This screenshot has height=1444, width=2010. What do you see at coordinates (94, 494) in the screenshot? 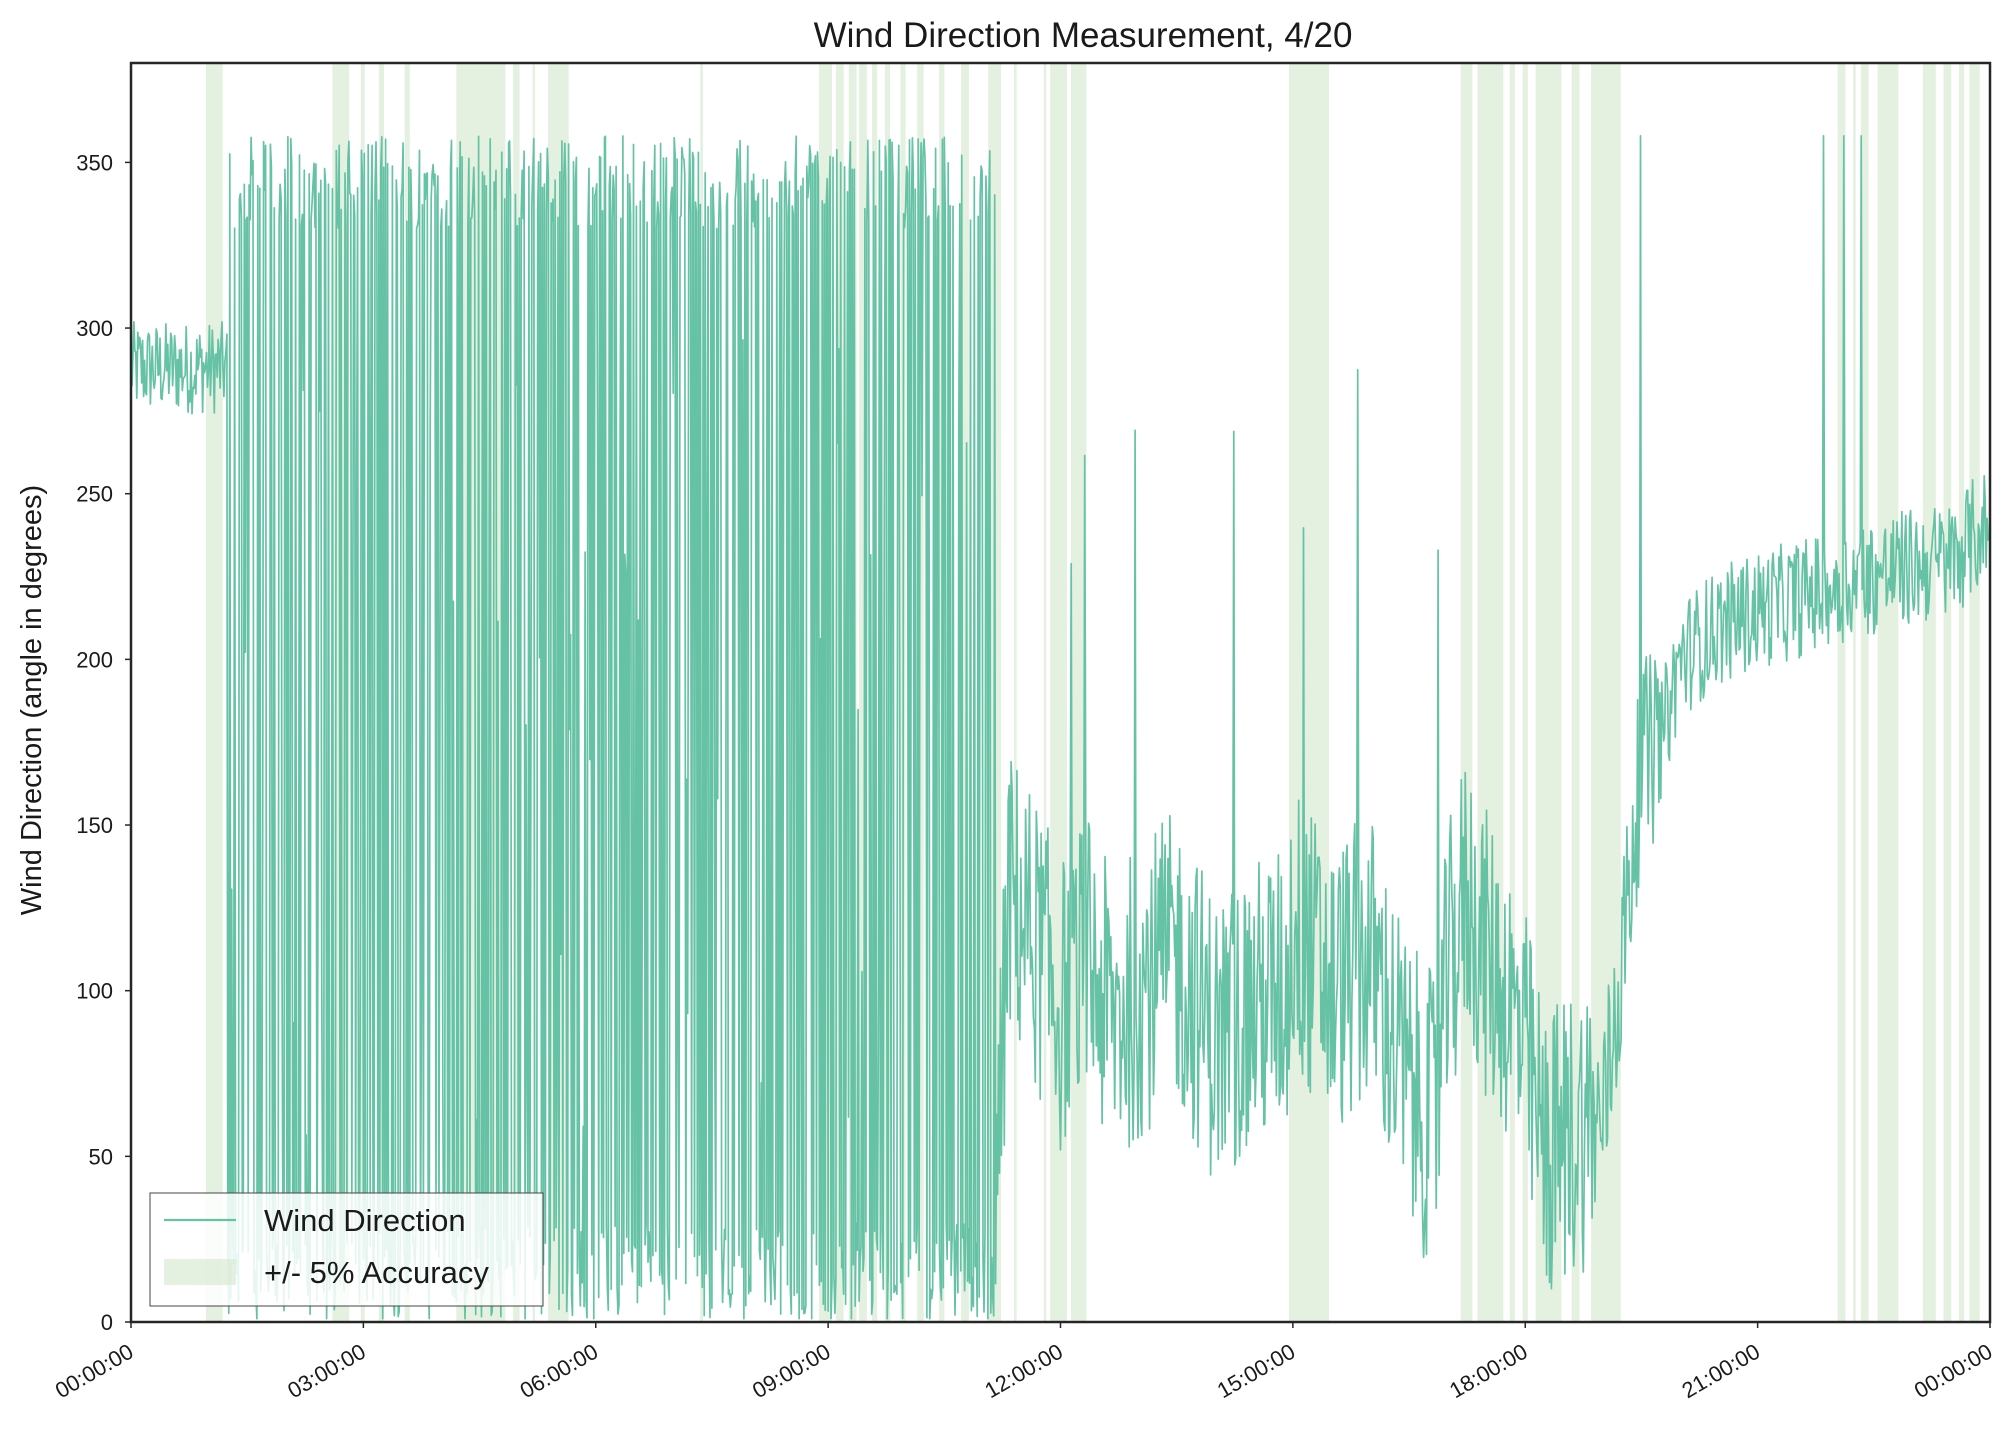
I see `y-tick-label: 250` at bounding box center [94, 494].